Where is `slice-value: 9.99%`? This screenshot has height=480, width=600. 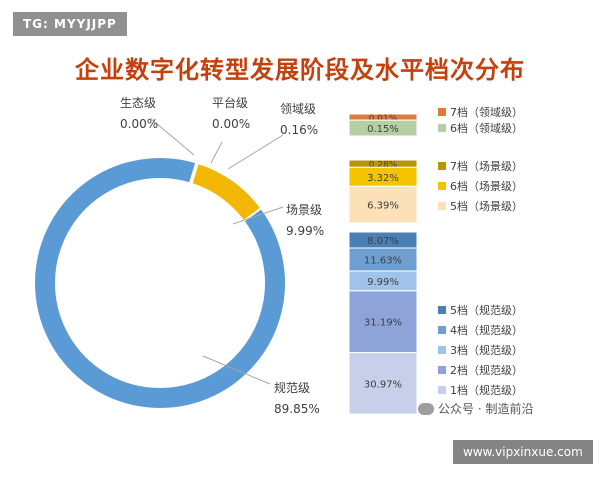 slice-value: 9.99% is located at coordinates (305, 231).